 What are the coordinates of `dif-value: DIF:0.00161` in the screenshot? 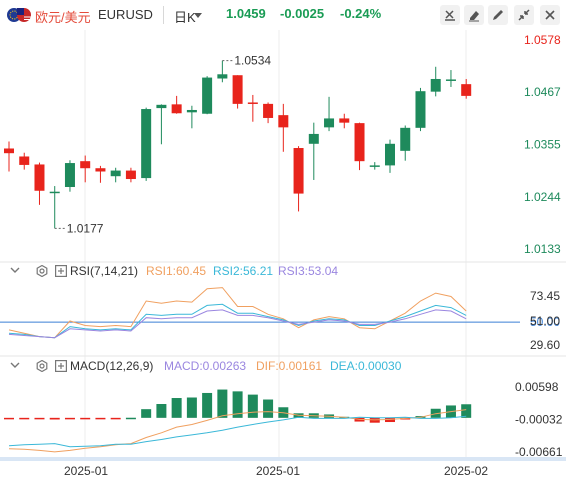 It's located at (289, 366).